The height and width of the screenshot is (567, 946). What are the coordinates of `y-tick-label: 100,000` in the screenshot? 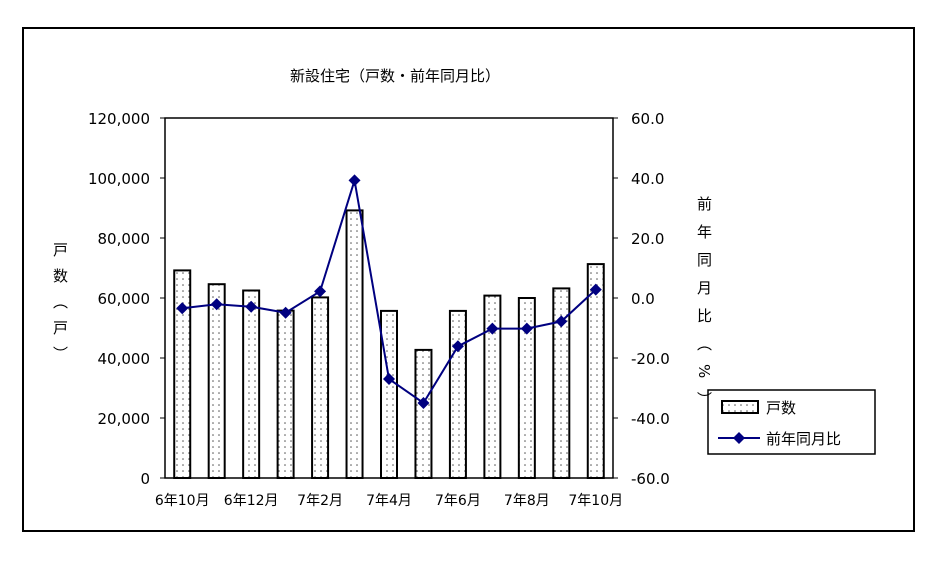 It's located at (119, 179).